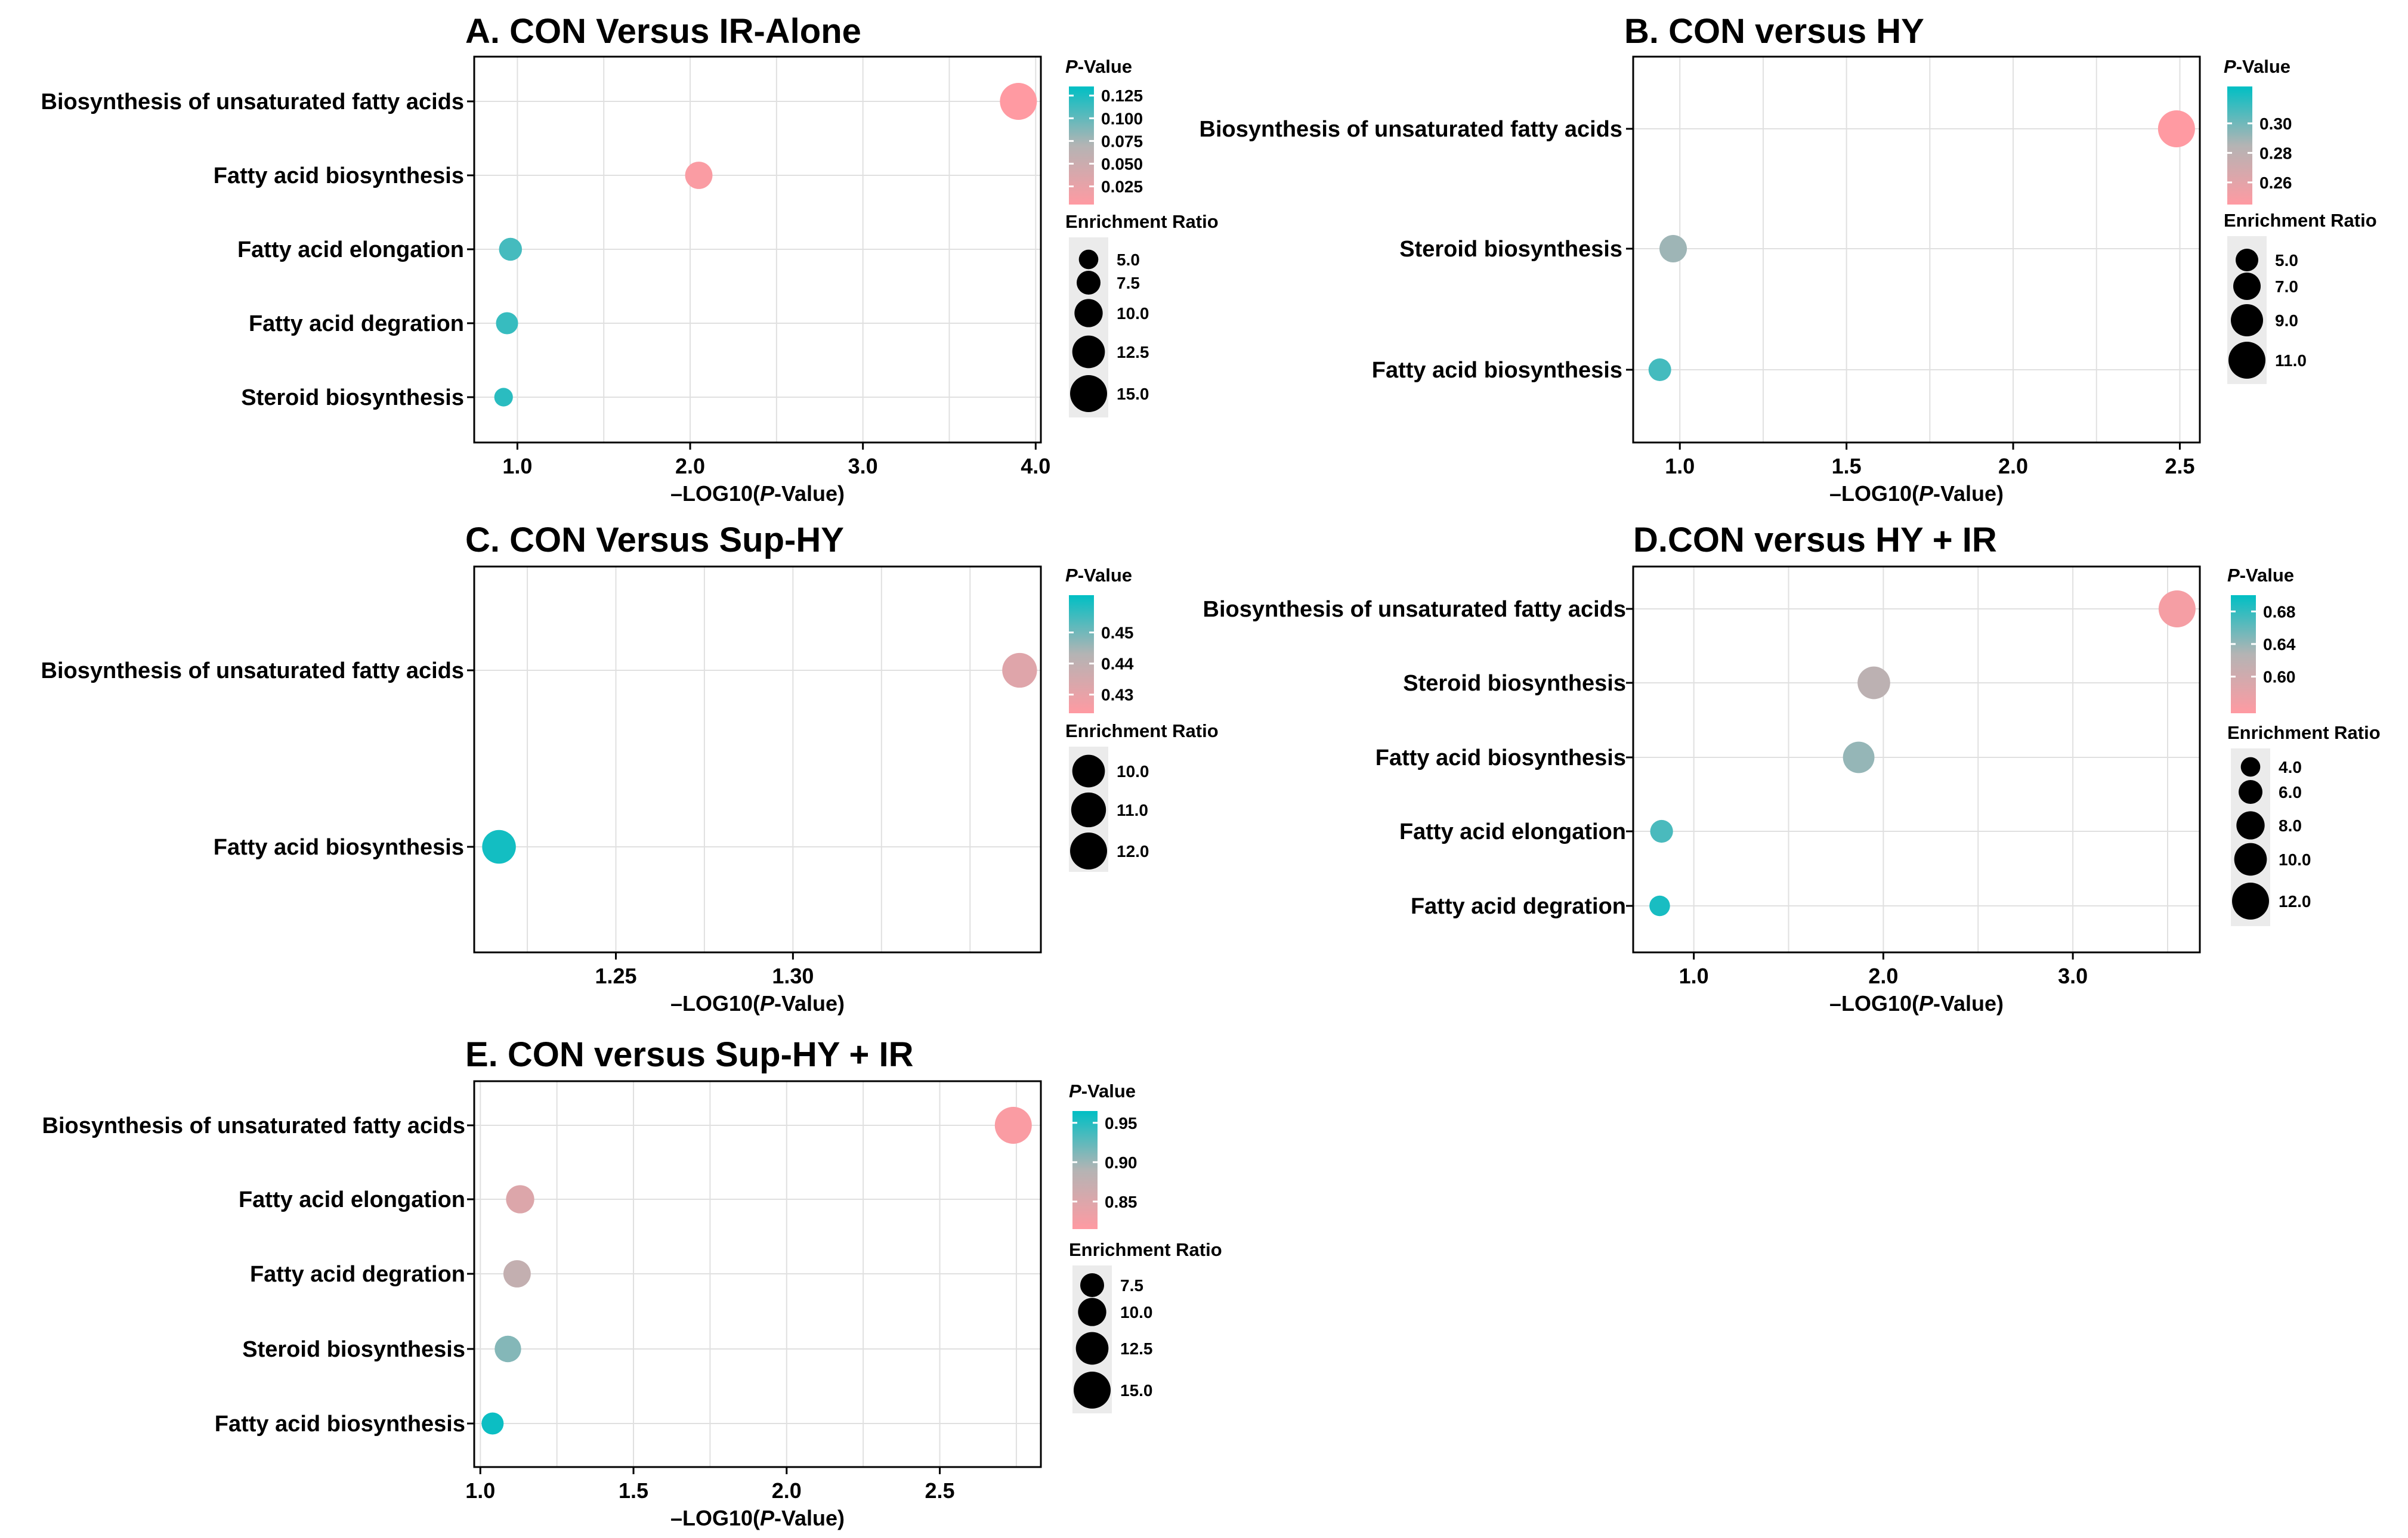 The height and width of the screenshot is (1538, 2408). What do you see at coordinates (2286, 286) in the screenshot?
I see `size-legend-label: 7.0` at bounding box center [2286, 286].